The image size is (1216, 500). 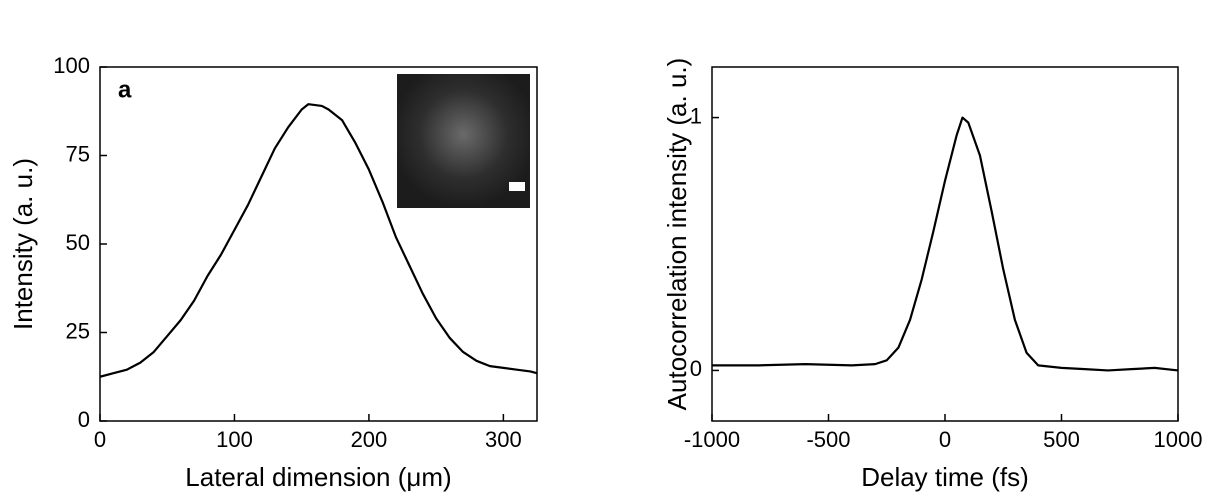 What do you see at coordinates (234, 439) in the screenshot?
I see `x-tick-label: 100` at bounding box center [234, 439].